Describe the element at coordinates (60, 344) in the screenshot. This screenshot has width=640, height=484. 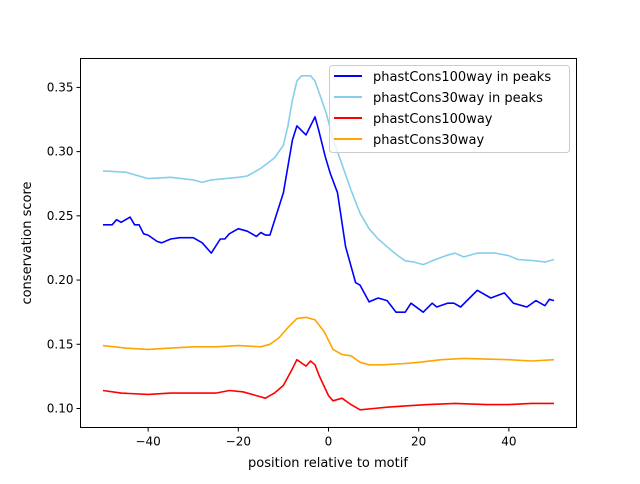
I see `y-tick-label: 0.15` at that location.